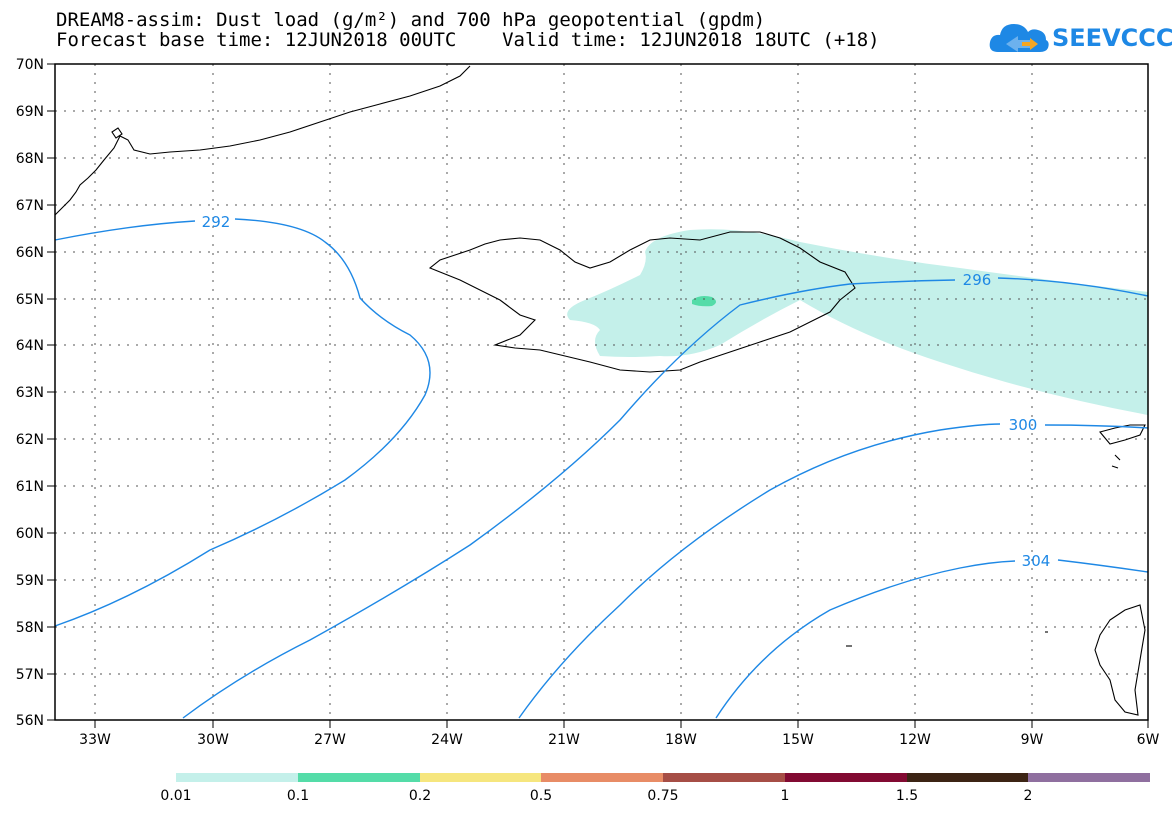 The width and height of the screenshot is (1175, 815). Describe the element at coordinates (447, 740) in the screenshot. I see `lon-label: 24W` at that location.